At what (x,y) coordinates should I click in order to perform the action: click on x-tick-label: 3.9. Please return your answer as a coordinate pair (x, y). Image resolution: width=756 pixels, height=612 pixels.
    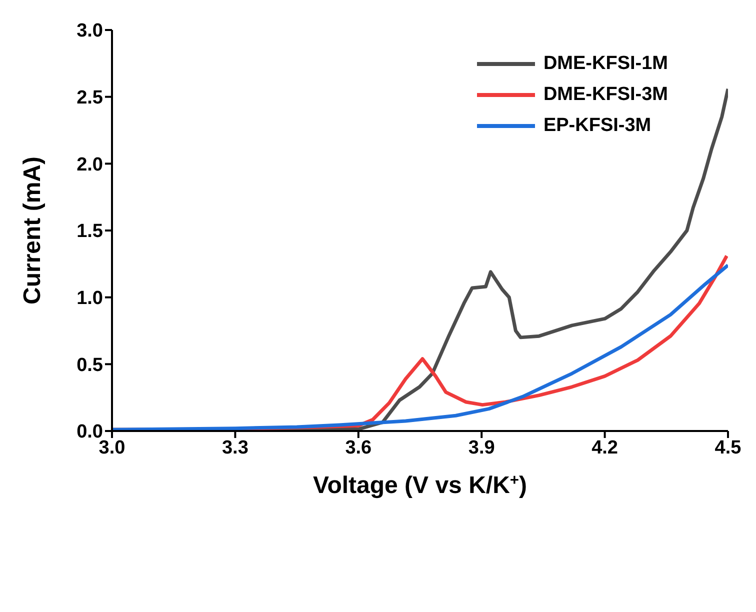
    Looking at the image, I should click on (481, 447).